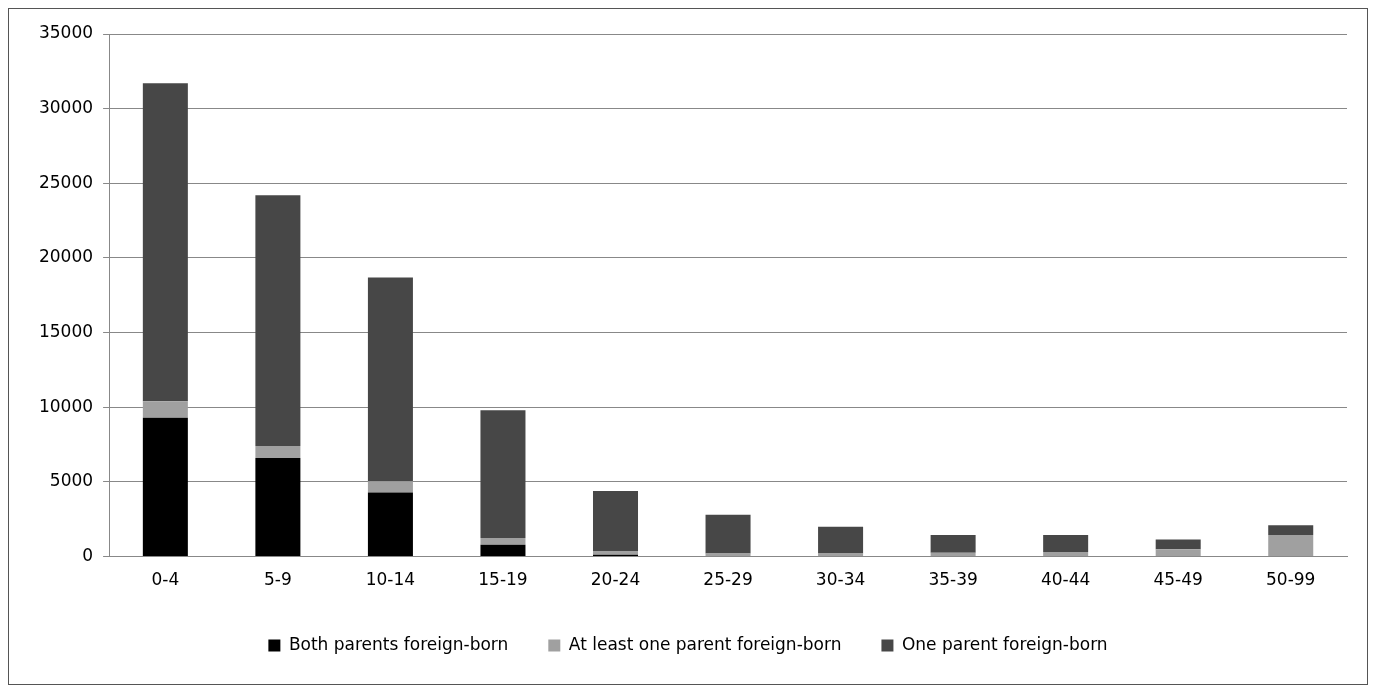 The height and width of the screenshot is (693, 1376). Describe the element at coordinates (840, 579) in the screenshot. I see `x-tick-label: 30-34` at that location.